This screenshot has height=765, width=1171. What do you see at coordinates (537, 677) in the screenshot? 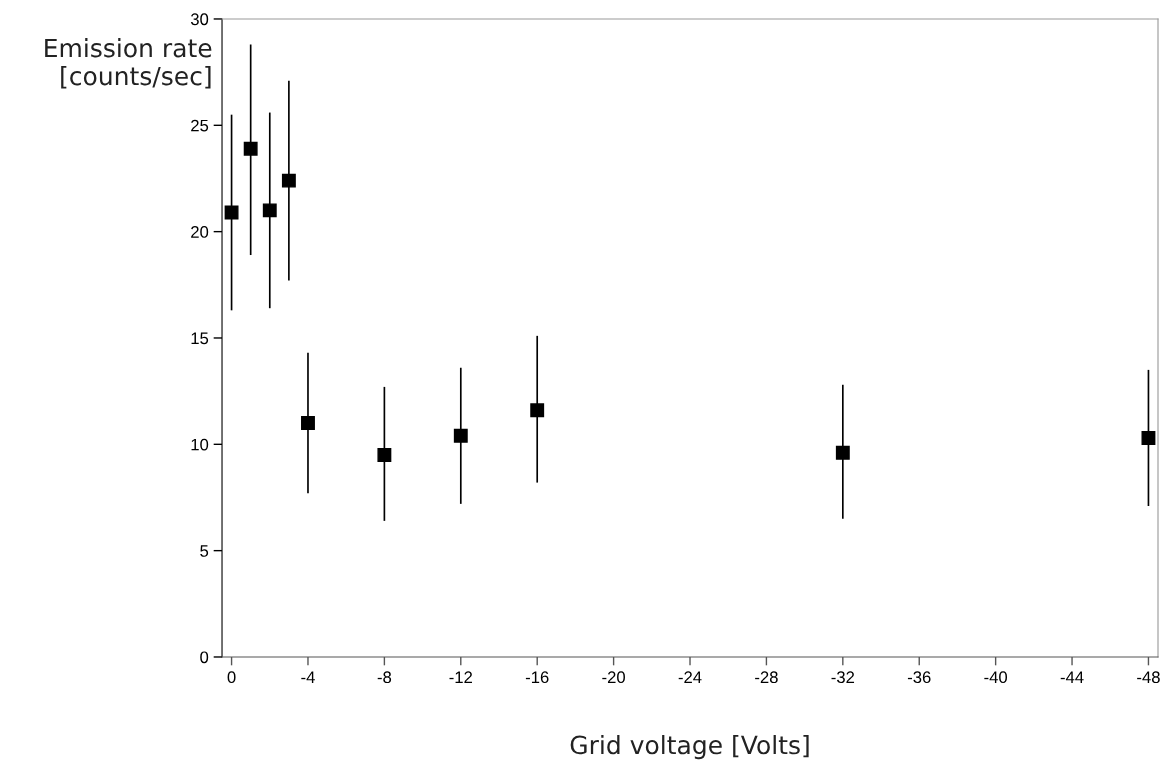
I see `x-tick-label: -16` at bounding box center [537, 677].